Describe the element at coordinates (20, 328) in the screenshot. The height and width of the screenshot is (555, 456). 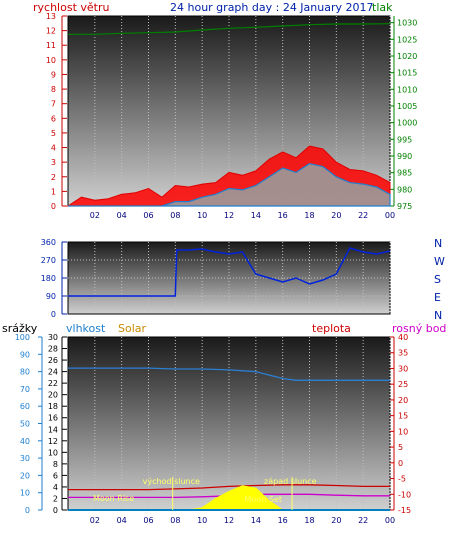
I see `rain-label: srážky` at that location.